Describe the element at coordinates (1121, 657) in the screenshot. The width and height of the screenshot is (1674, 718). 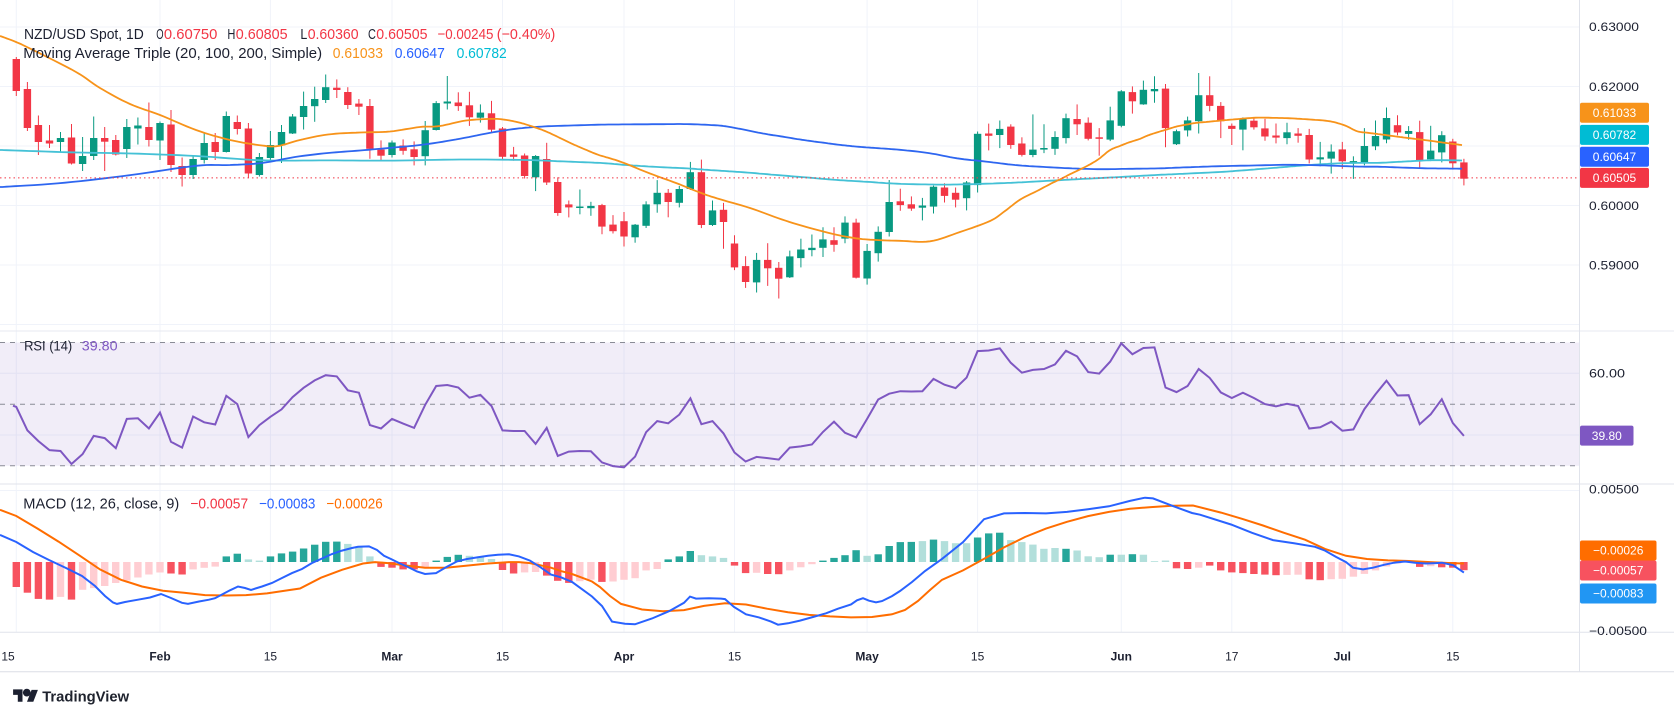
I see `svg-text: Jun` at that location.